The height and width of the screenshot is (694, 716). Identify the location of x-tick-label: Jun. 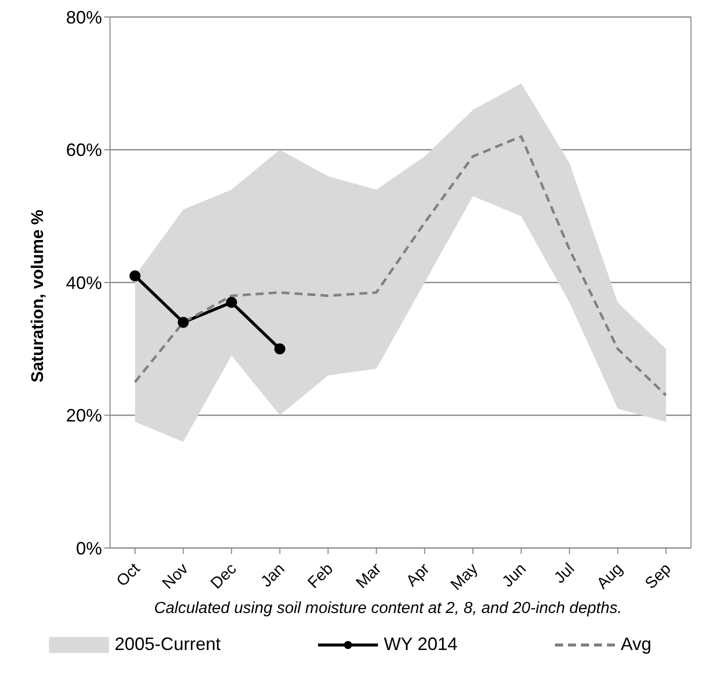
(514, 575).